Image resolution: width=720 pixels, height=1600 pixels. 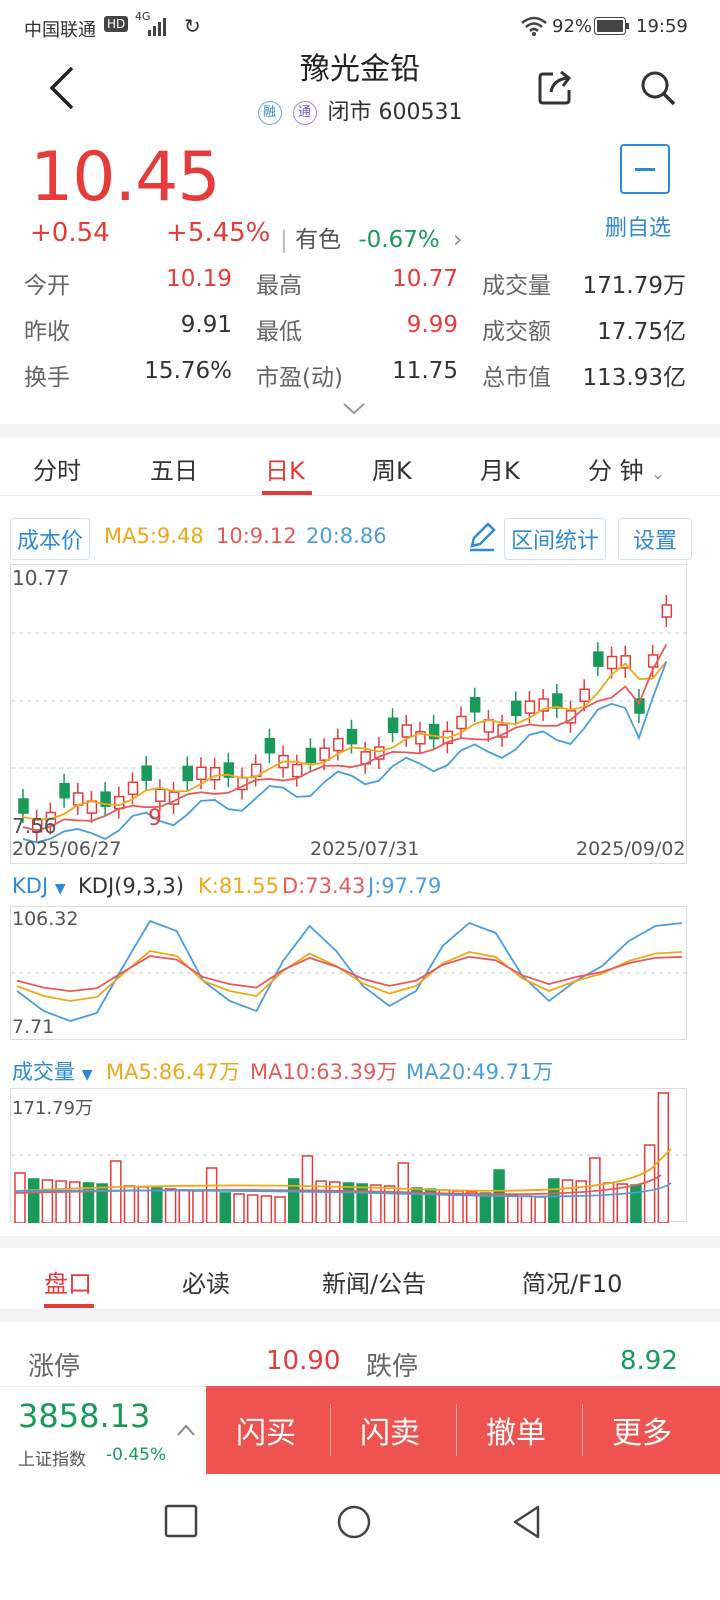 What do you see at coordinates (206, 325) in the screenshot?
I see `quote-value: 9.91` at bounding box center [206, 325].